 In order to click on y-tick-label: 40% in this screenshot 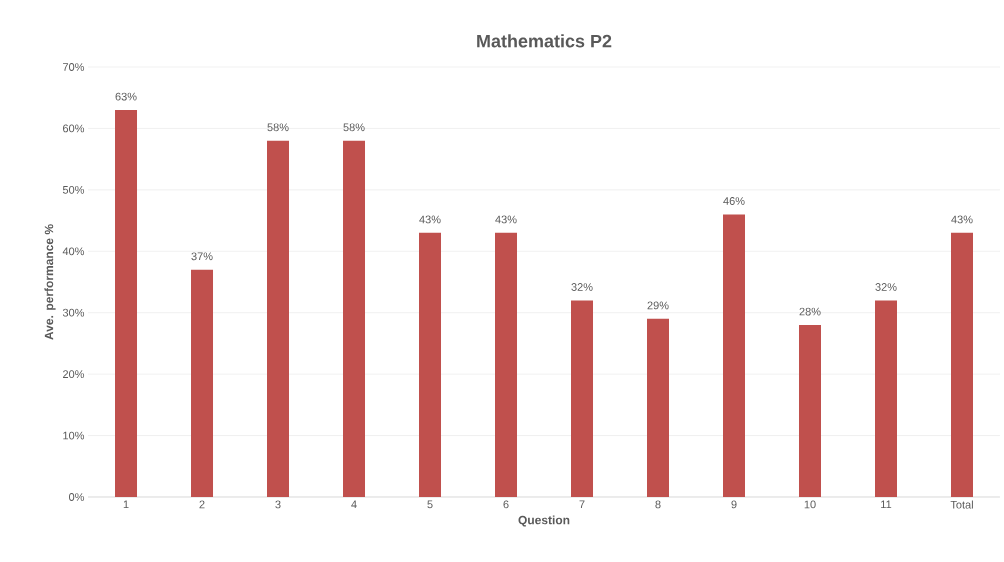, I will do `click(73, 251)`.